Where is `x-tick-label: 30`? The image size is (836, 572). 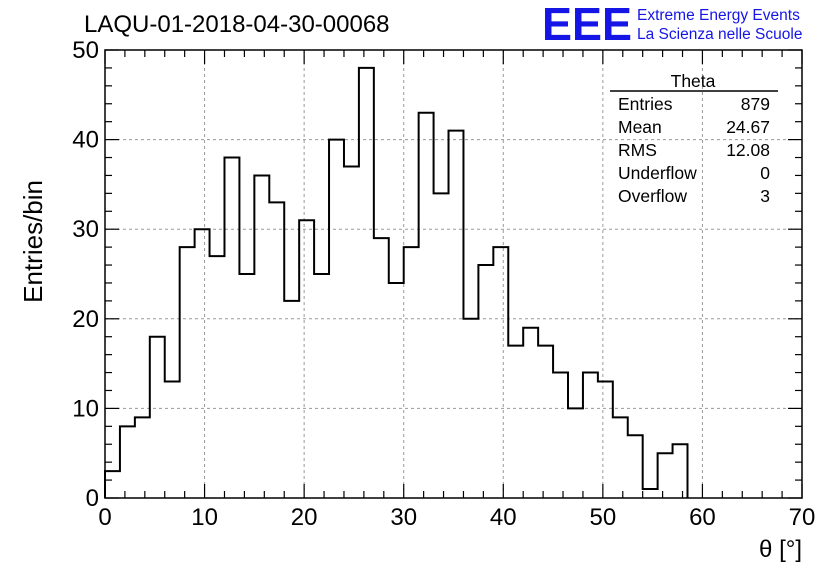
x-tick-label: 30 is located at coordinates (403, 517).